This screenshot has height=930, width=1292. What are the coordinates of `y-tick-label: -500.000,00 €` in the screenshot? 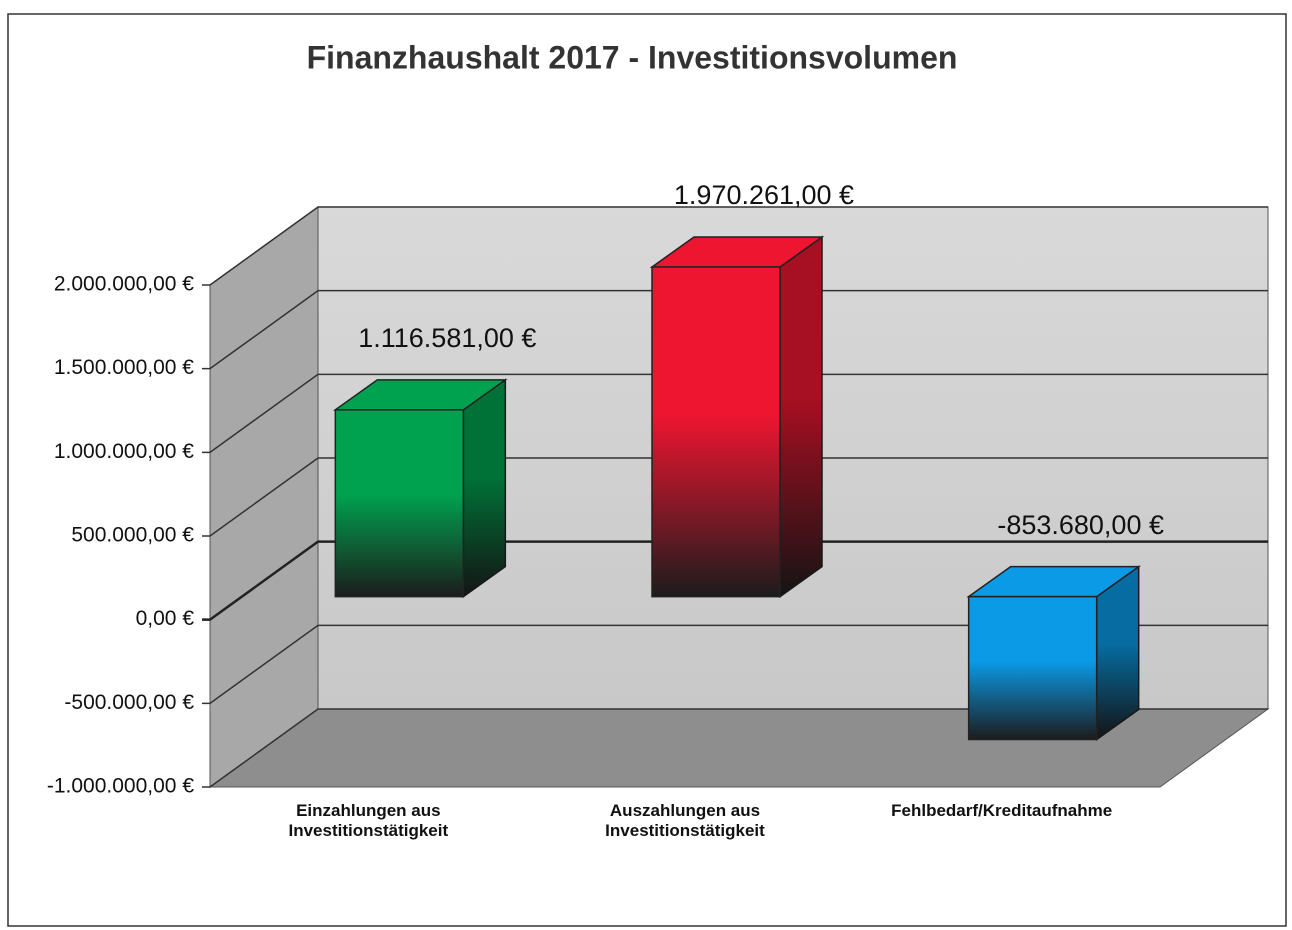 It's located at (129, 702).